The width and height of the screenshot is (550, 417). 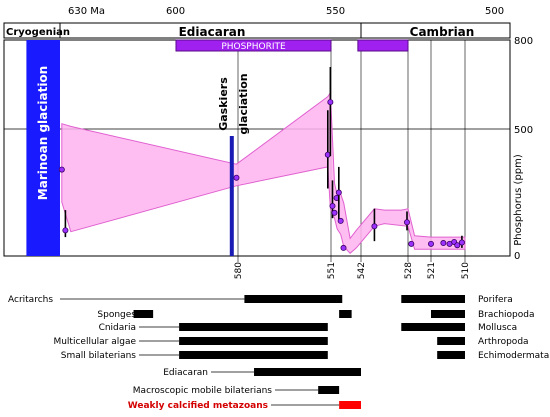 I want to click on top-tick-label-500: 500, so click(x=494, y=11).